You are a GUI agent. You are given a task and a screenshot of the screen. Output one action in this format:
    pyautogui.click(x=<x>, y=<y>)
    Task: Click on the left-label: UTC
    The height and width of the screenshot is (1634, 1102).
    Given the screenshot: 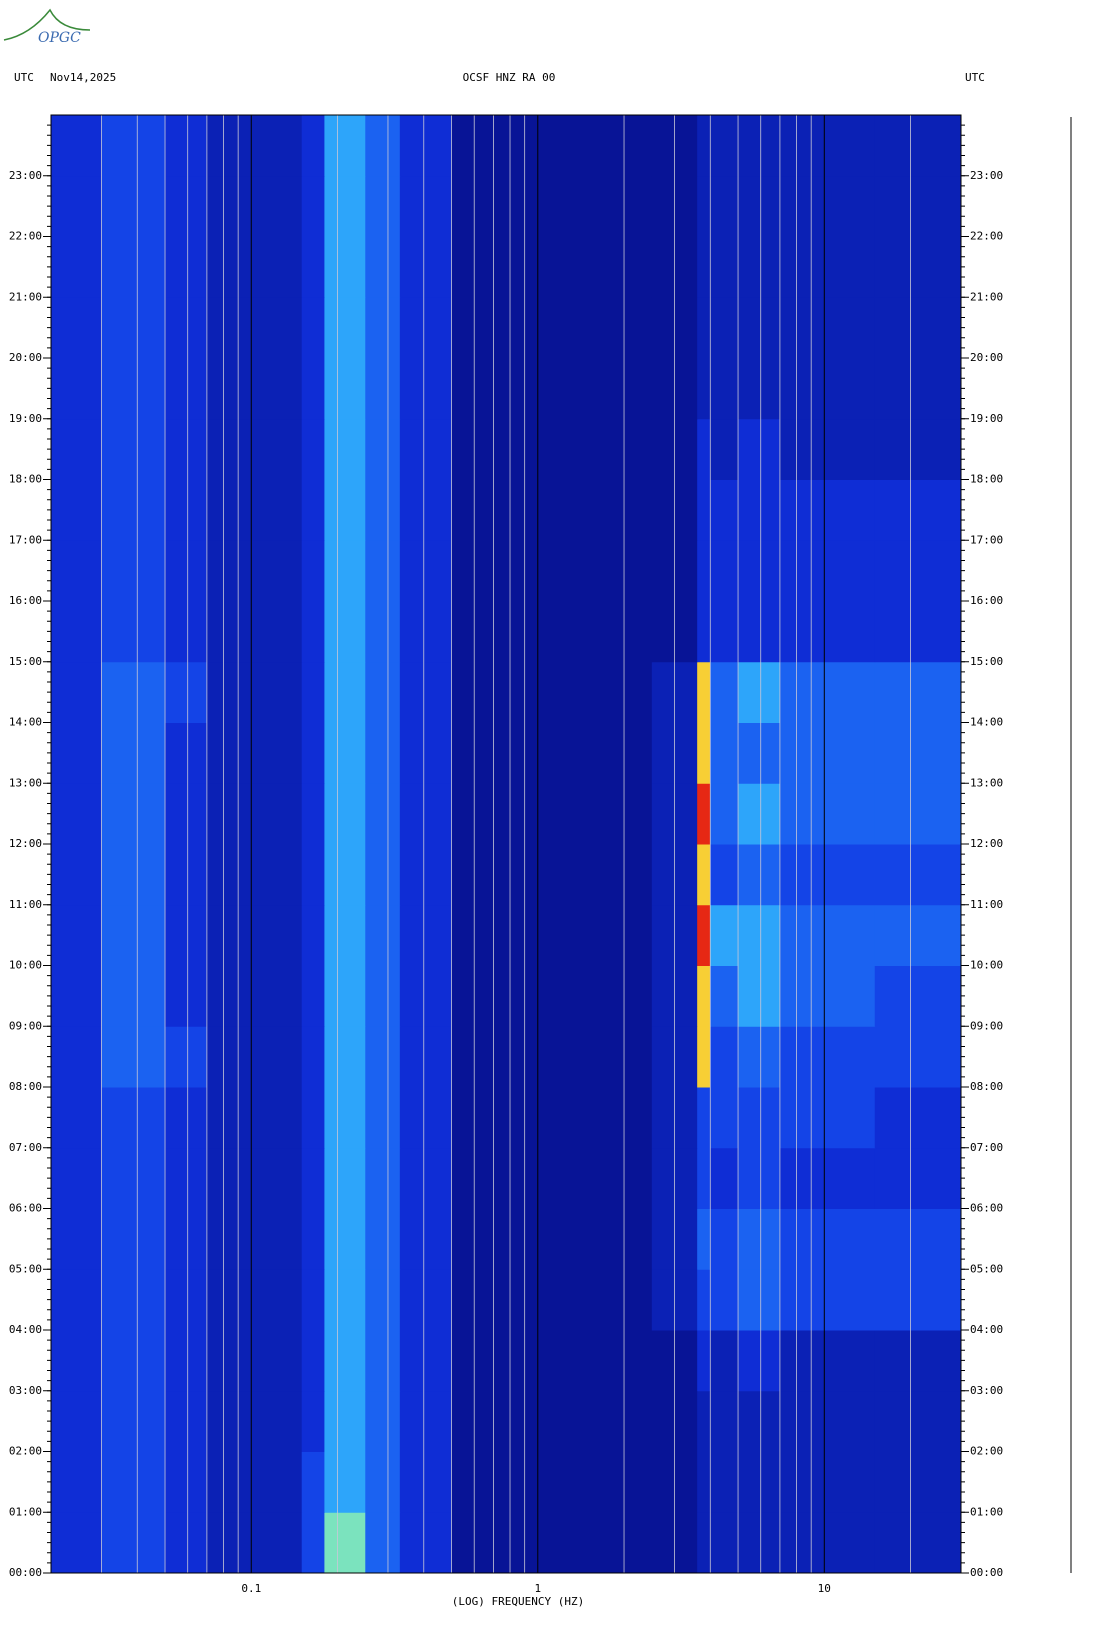 What is the action you would take?
    pyautogui.click(x=24, y=77)
    